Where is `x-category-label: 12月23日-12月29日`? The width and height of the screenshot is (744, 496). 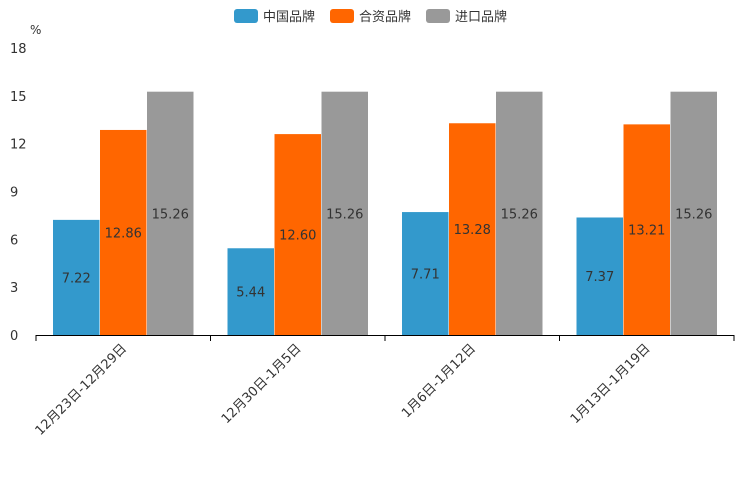 x-category-label: 12月23日-12月29日 is located at coordinates (81, 389).